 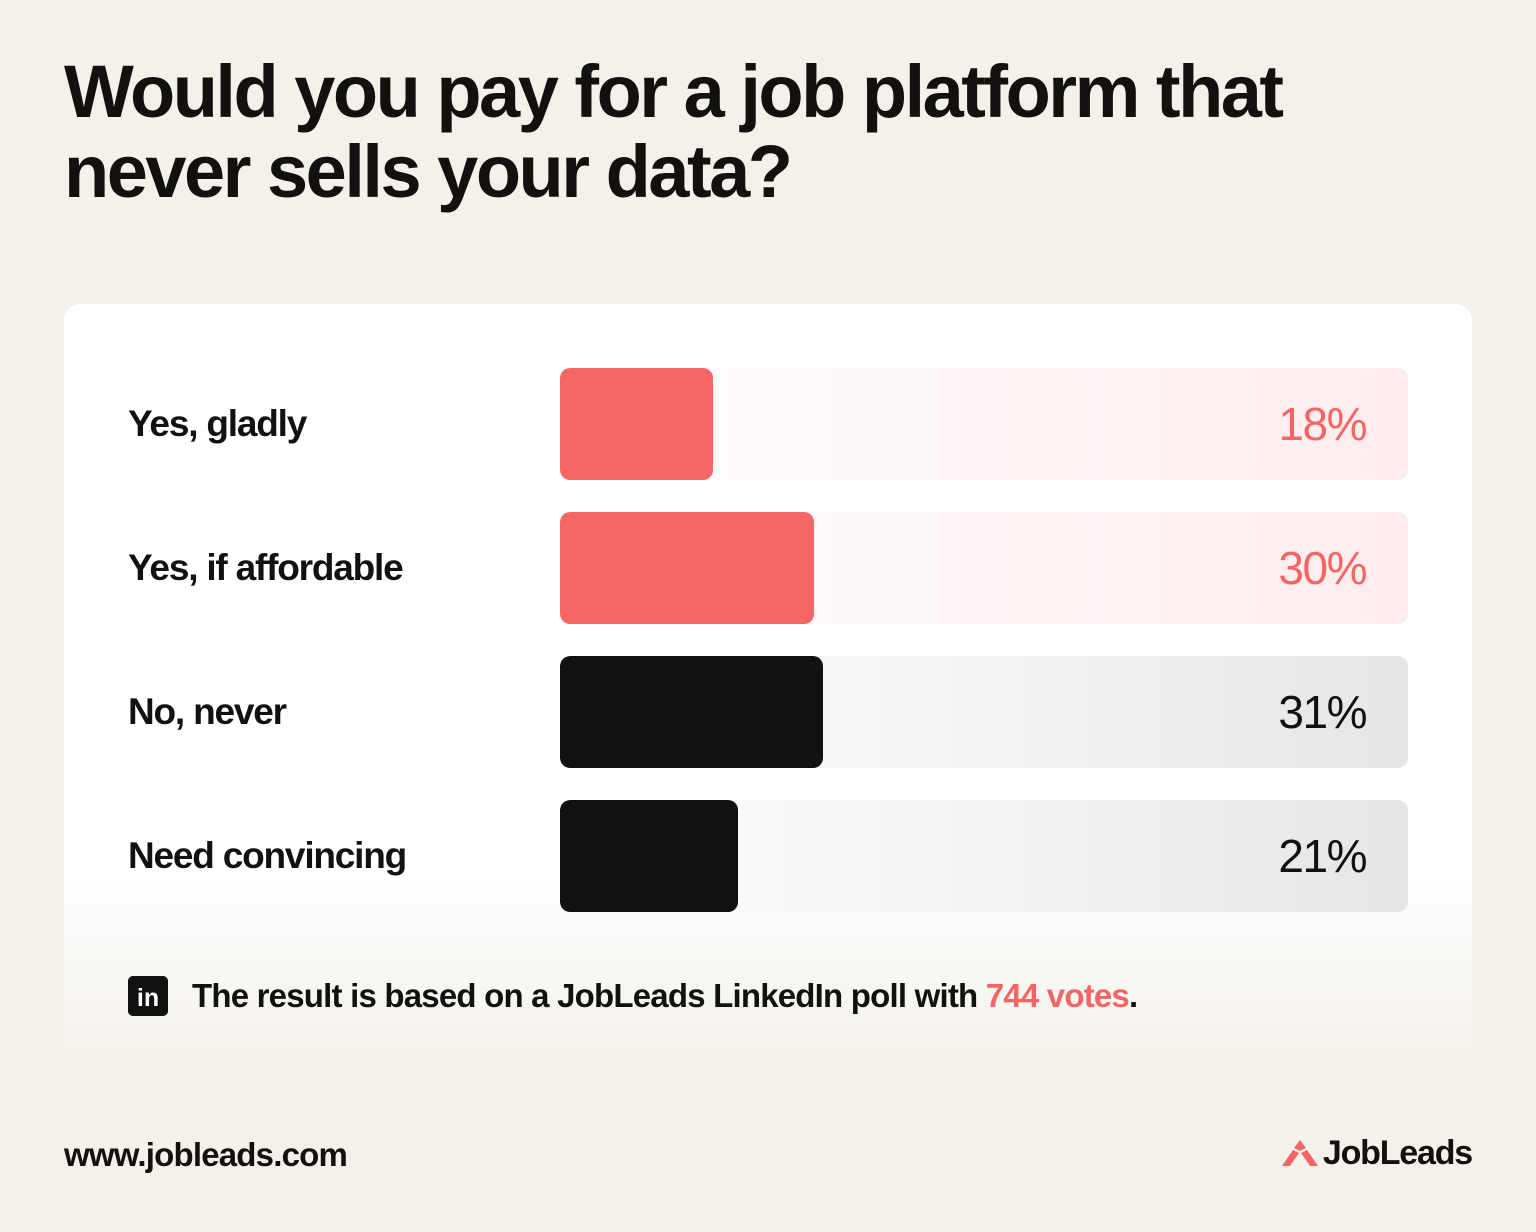 I want to click on poll-note-text-after: ., so click(x=1133, y=995).